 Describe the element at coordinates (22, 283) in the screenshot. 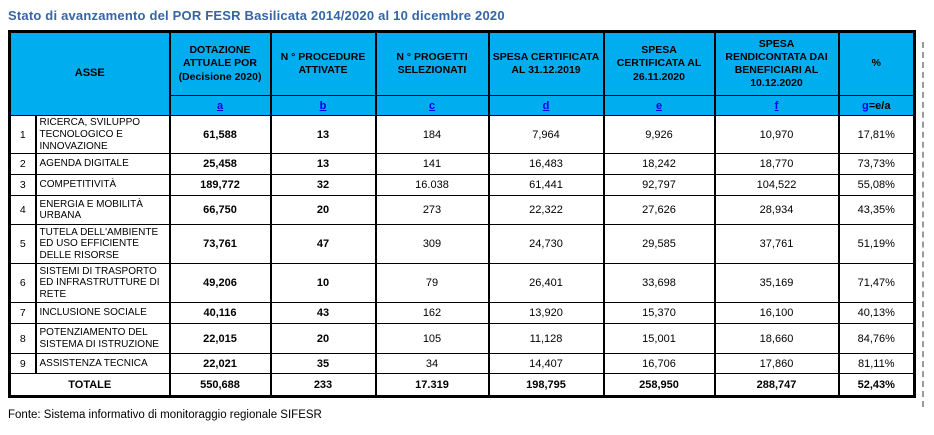

I see `asse-number: 6` at that location.